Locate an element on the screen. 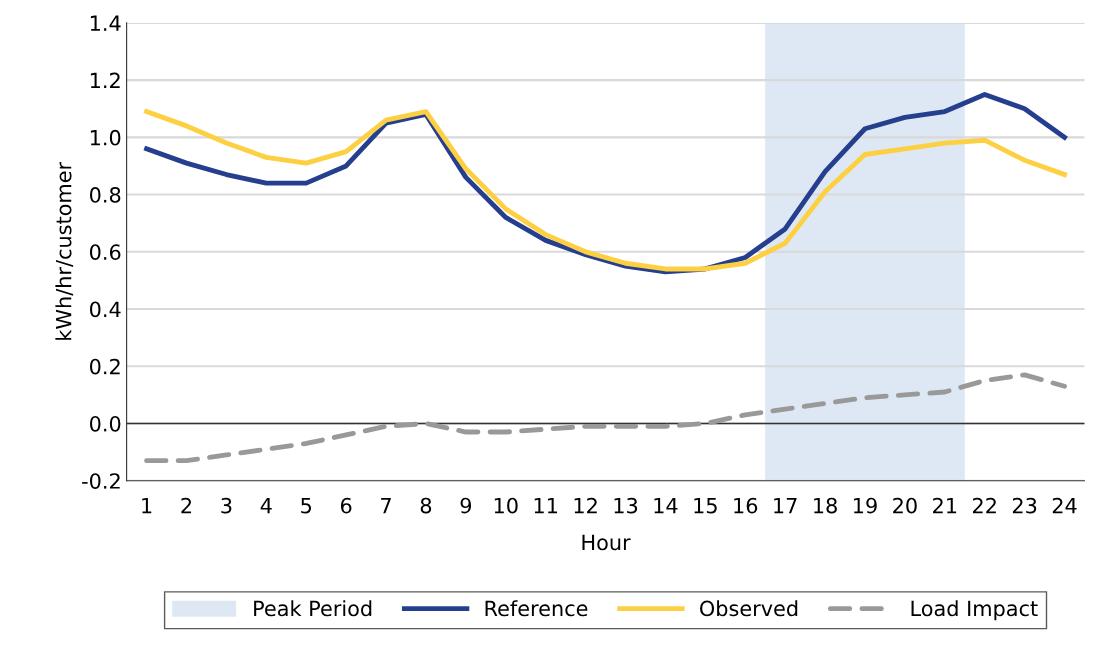 The height and width of the screenshot is (654, 1101). x-tick-label: 1 is located at coordinates (147, 506).